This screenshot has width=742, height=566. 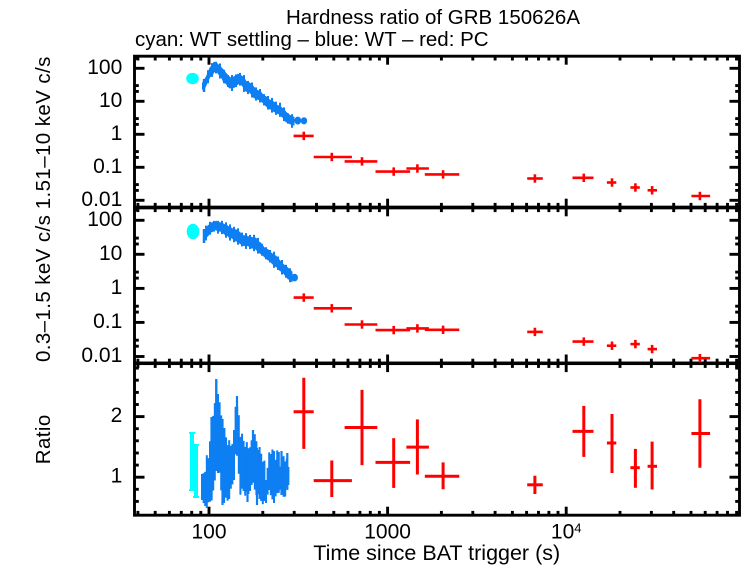 I want to click on svg-text:cyan: WT settling – blue: WT –: cyan: WT settling – blue: WT – red: PC, so click(x=312, y=39).